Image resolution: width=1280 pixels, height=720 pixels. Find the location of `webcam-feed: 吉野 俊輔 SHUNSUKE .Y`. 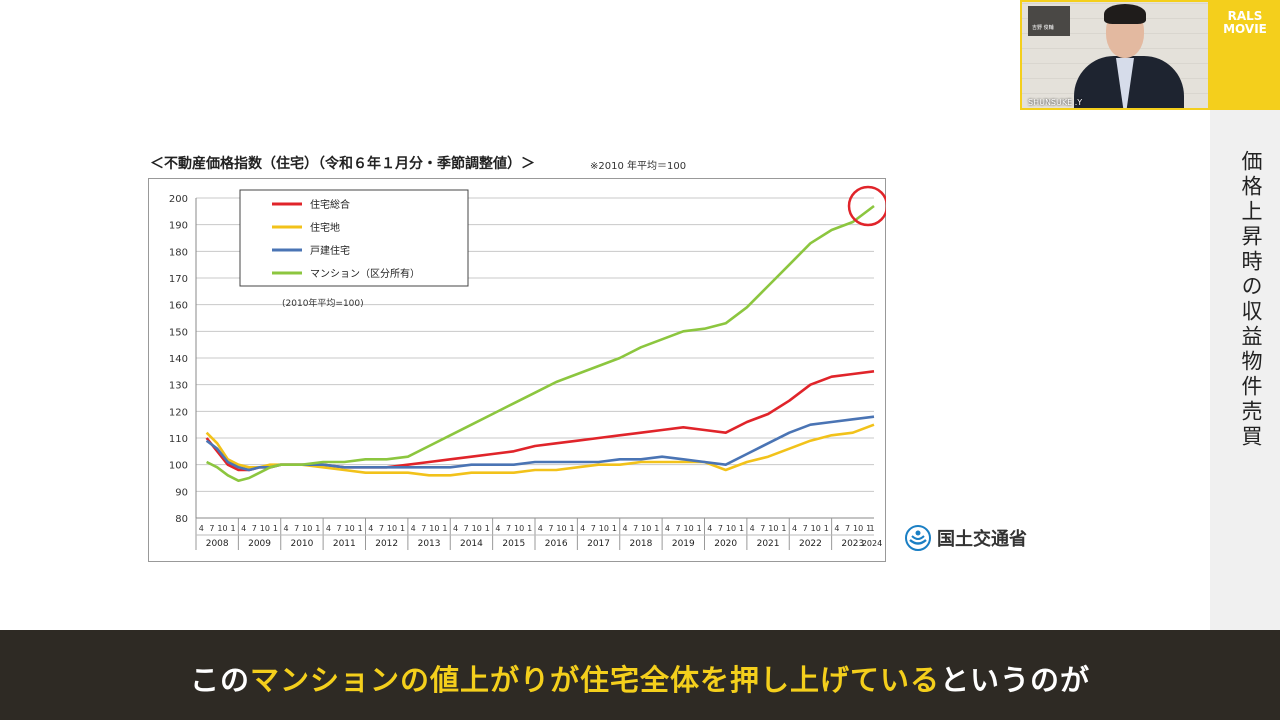

webcam-feed: 吉野 俊輔 SHUNSUKE .Y is located at coordinates (1115, 55).